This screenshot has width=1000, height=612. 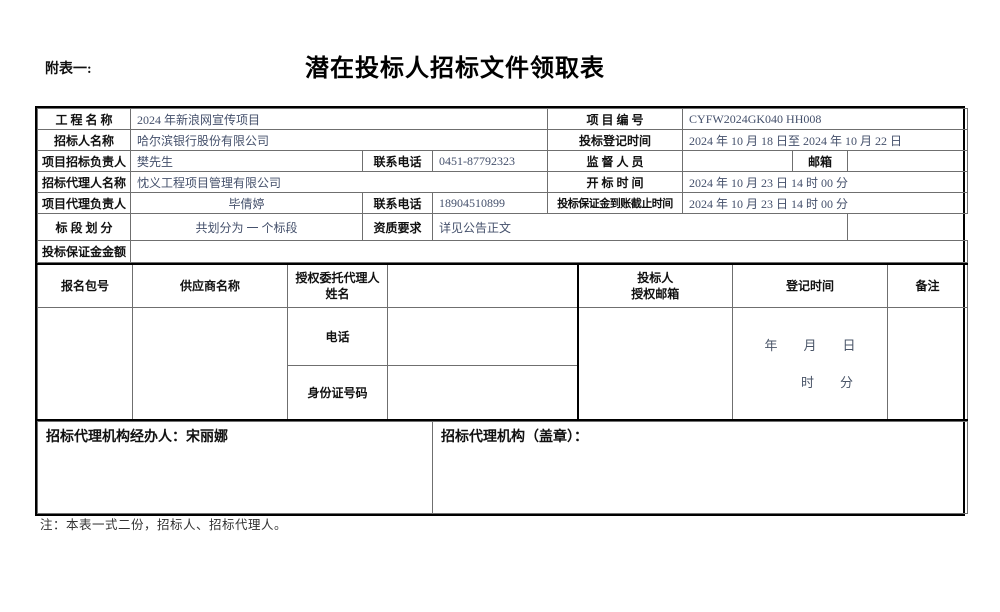 What do you see at coordinates (85, 285) in the screenshot?
I see `header-package-no: 报名包号` at bounding box center [85, 285].